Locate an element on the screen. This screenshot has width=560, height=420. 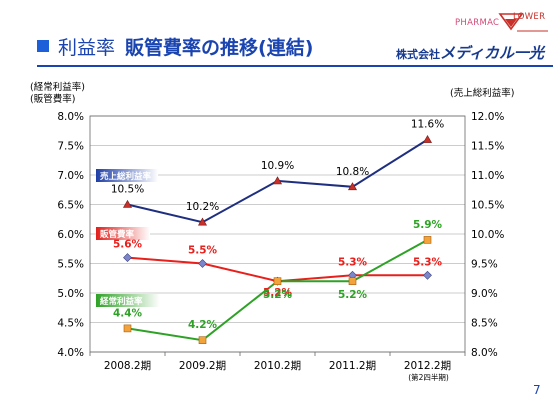
right-tick-label: 9.0% is located at coordinates (484, 294).